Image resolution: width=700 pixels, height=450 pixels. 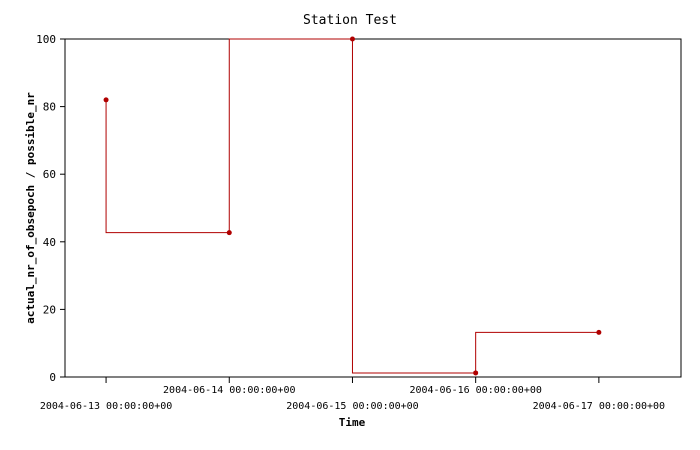 I want to click on x-axis-label: Time, so click(x=352, y=422).